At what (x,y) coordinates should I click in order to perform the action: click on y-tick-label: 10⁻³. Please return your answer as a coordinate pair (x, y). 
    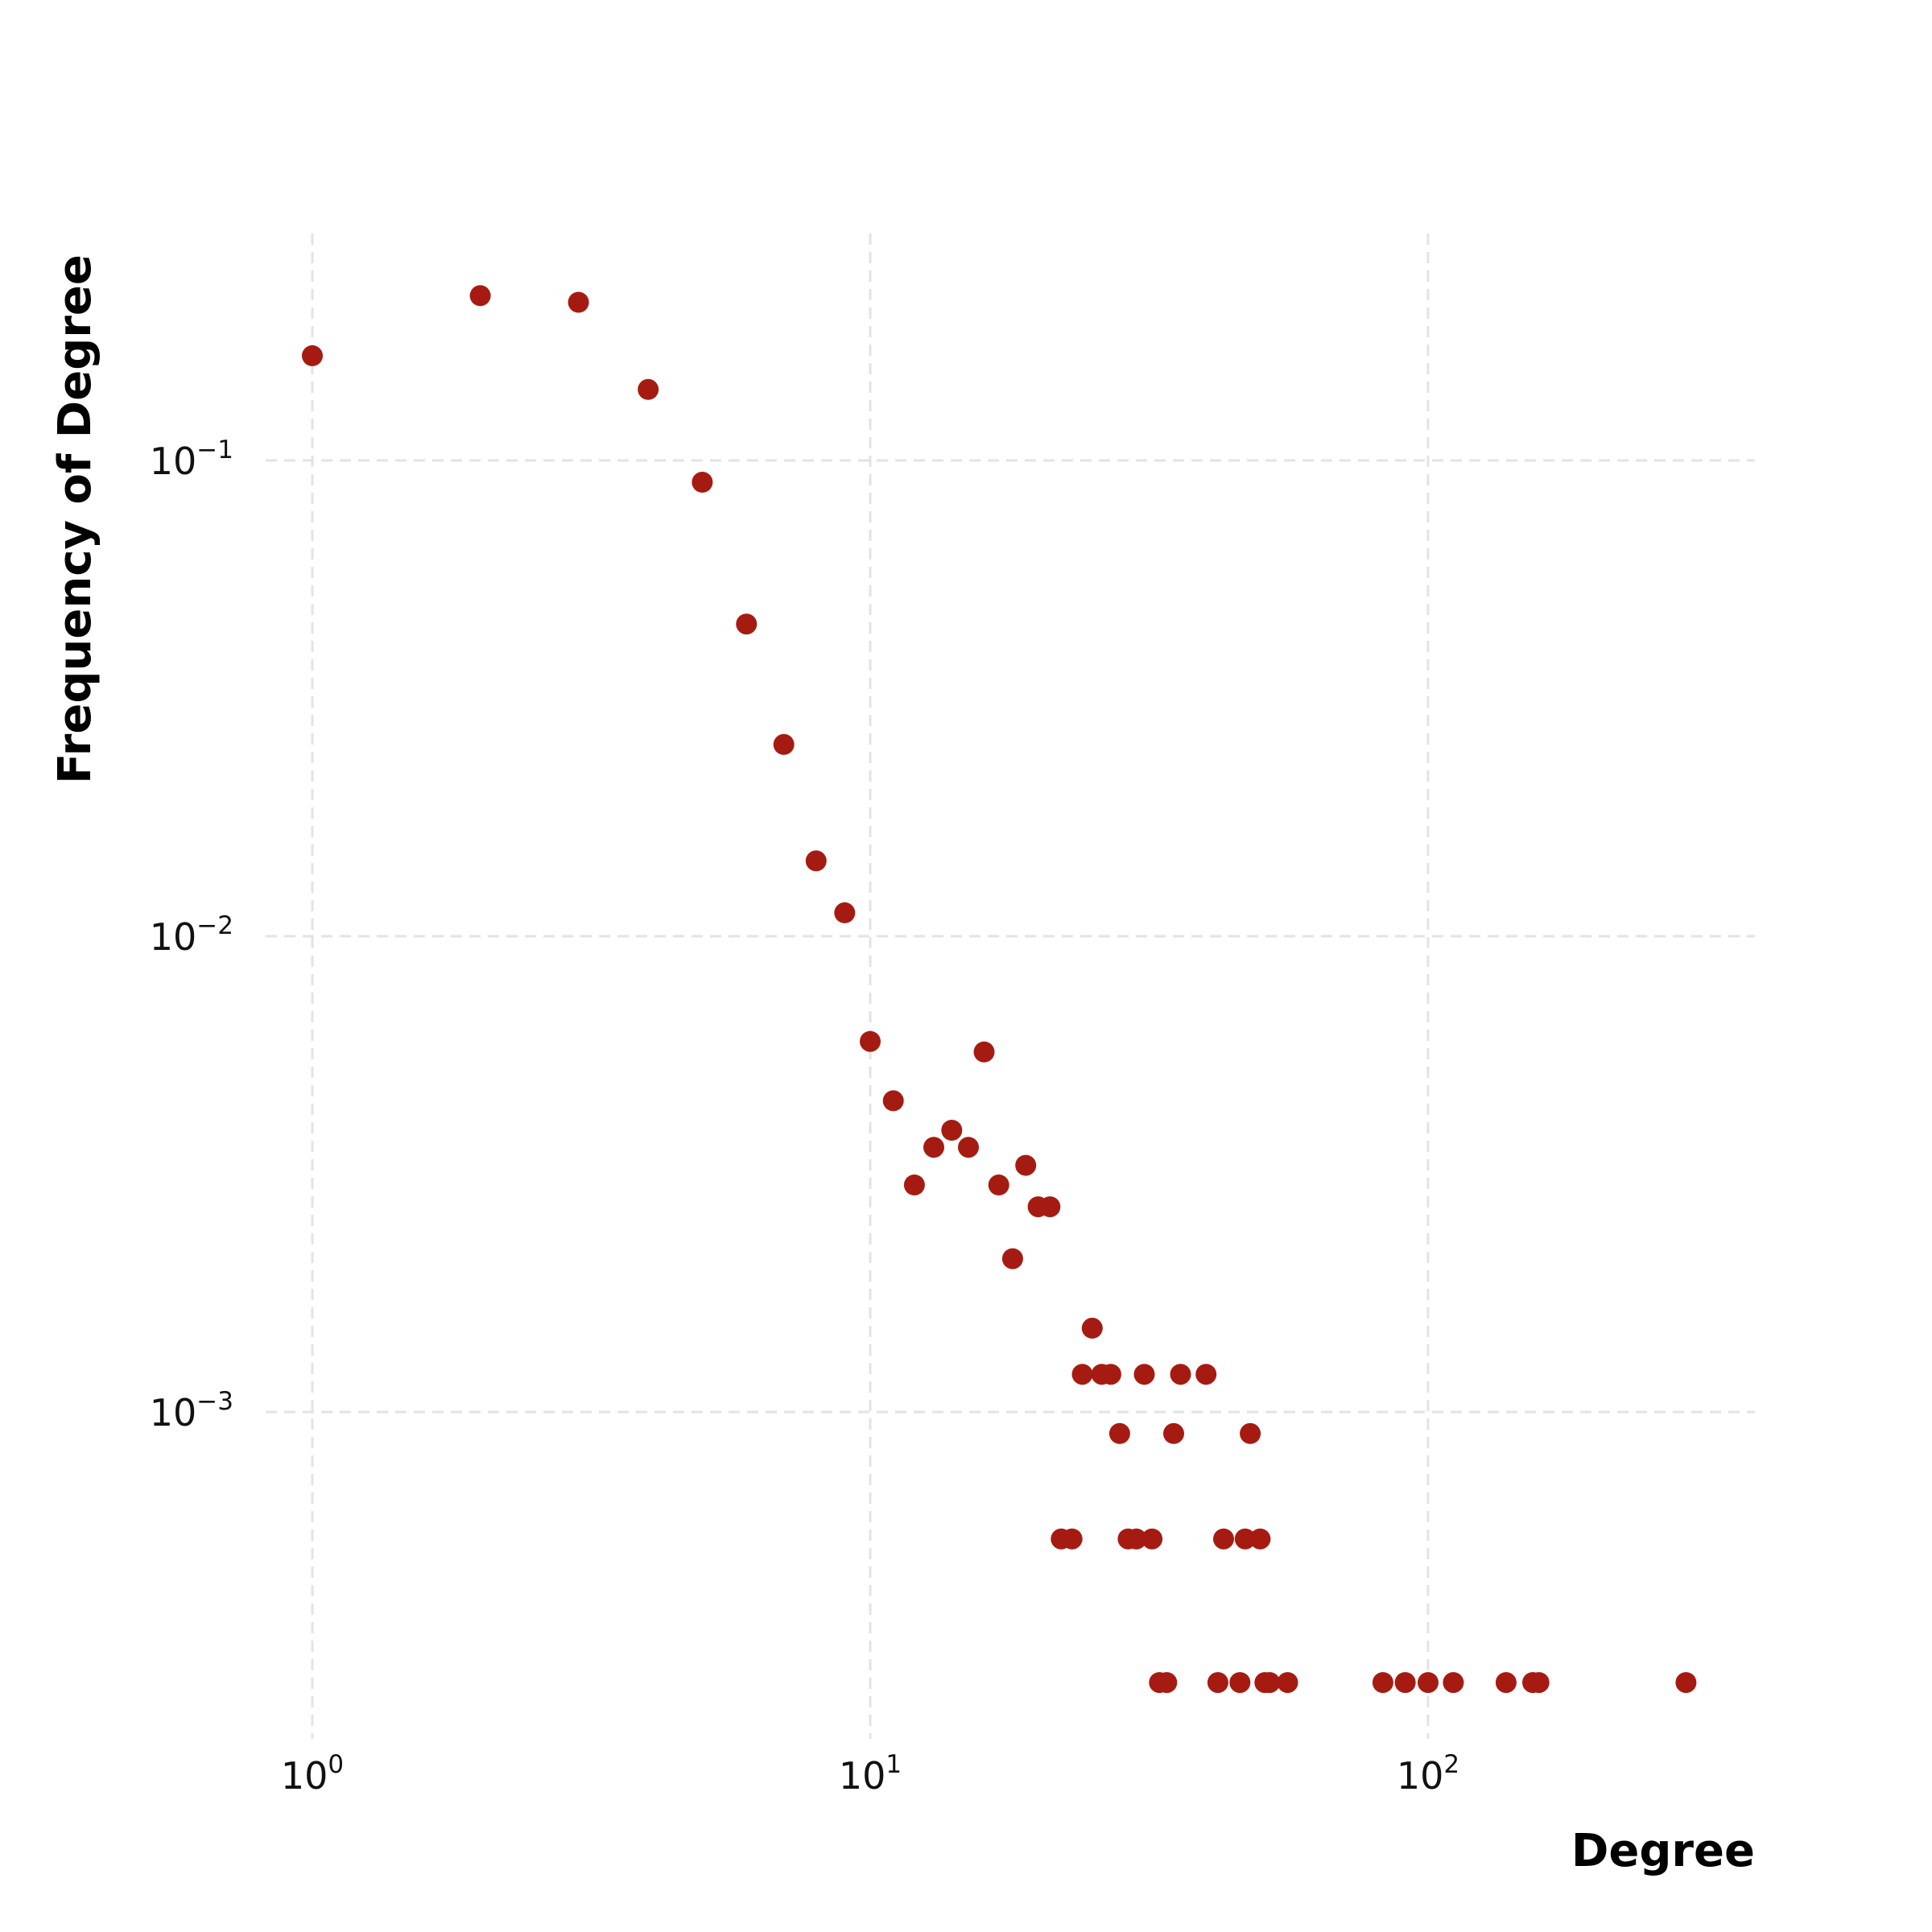
    Looking at the image, I should click on (191, 1411).